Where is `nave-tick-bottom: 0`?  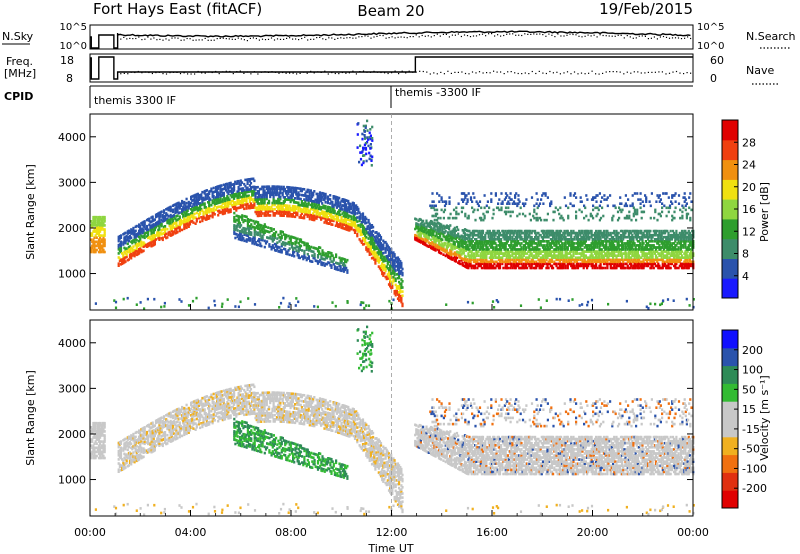
nave-tick-bottom: 0 is located at coordinates (713, 78).